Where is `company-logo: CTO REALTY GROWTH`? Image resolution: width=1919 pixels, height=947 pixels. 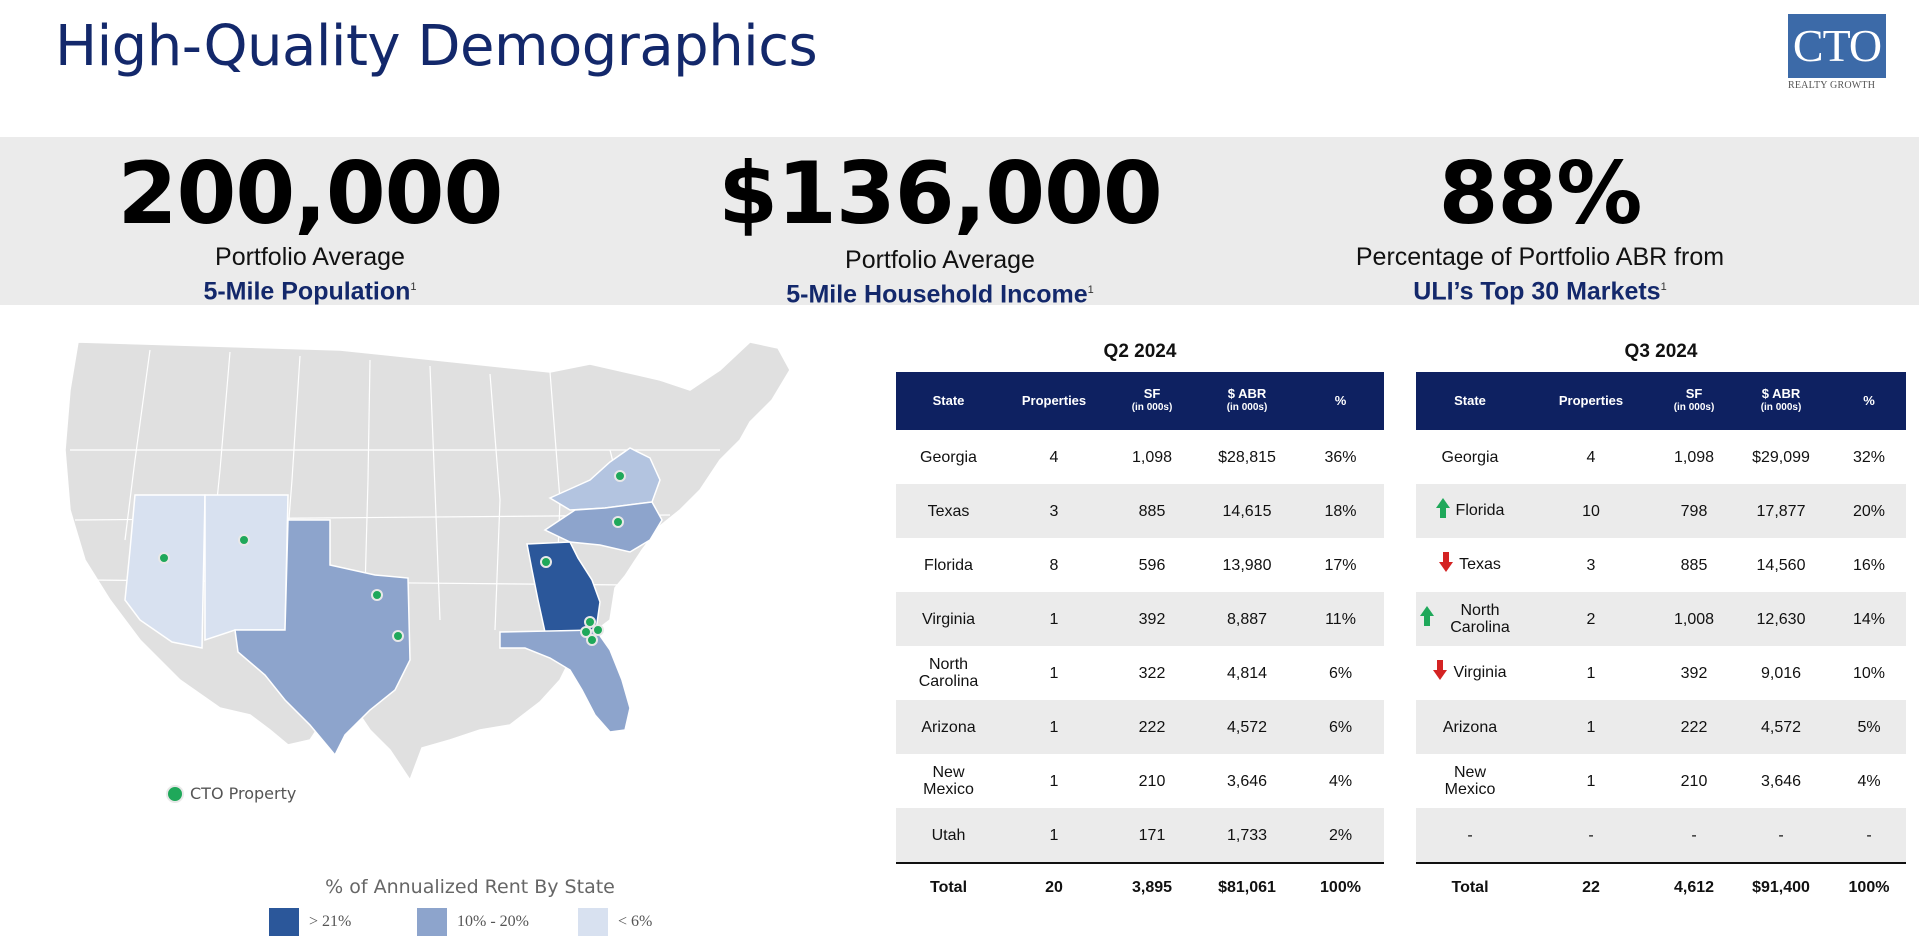 company-logo: CTO REALTY GROWTH is located at coordinates (1838, 52).